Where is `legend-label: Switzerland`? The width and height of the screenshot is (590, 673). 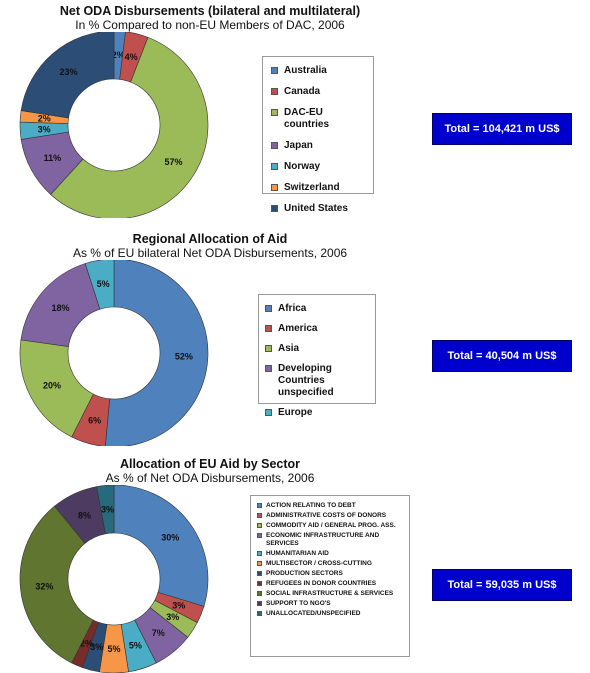 legend-label: Switzerland is located at coordinates (312, 187).